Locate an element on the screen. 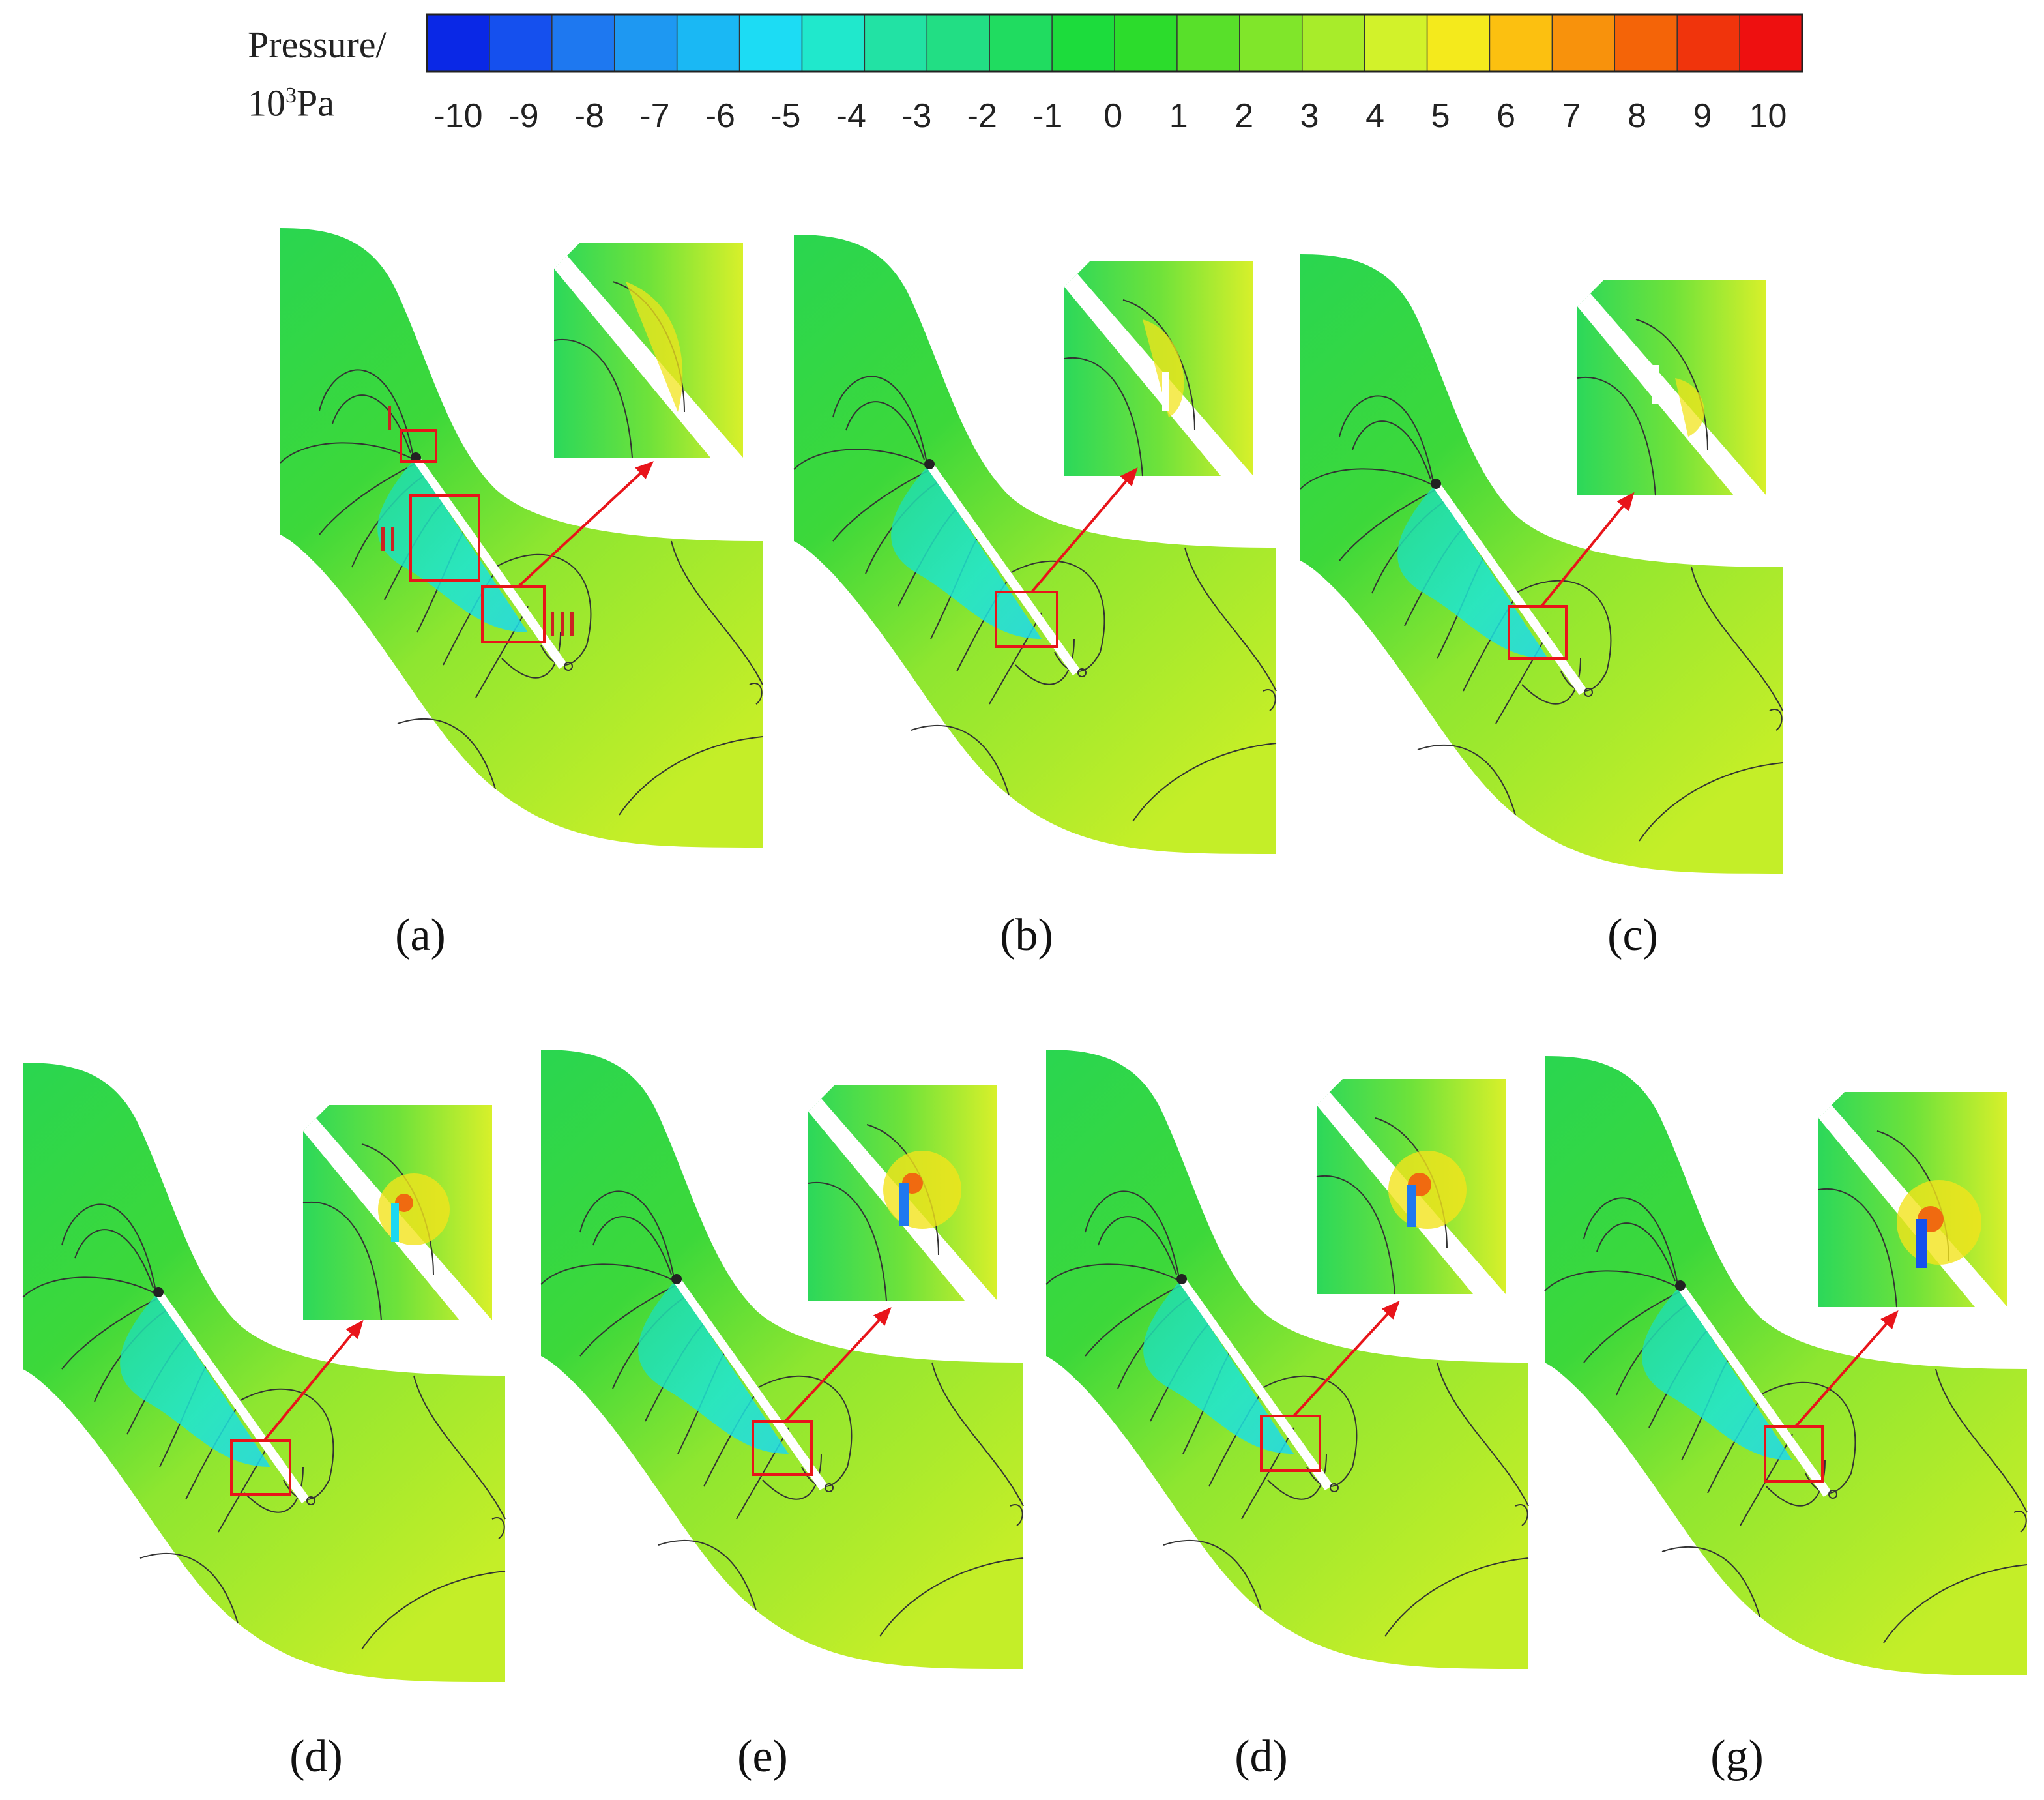 This screenshot has height=1800, width=2044. panel-d1 is located at coordinates (264, 1372).